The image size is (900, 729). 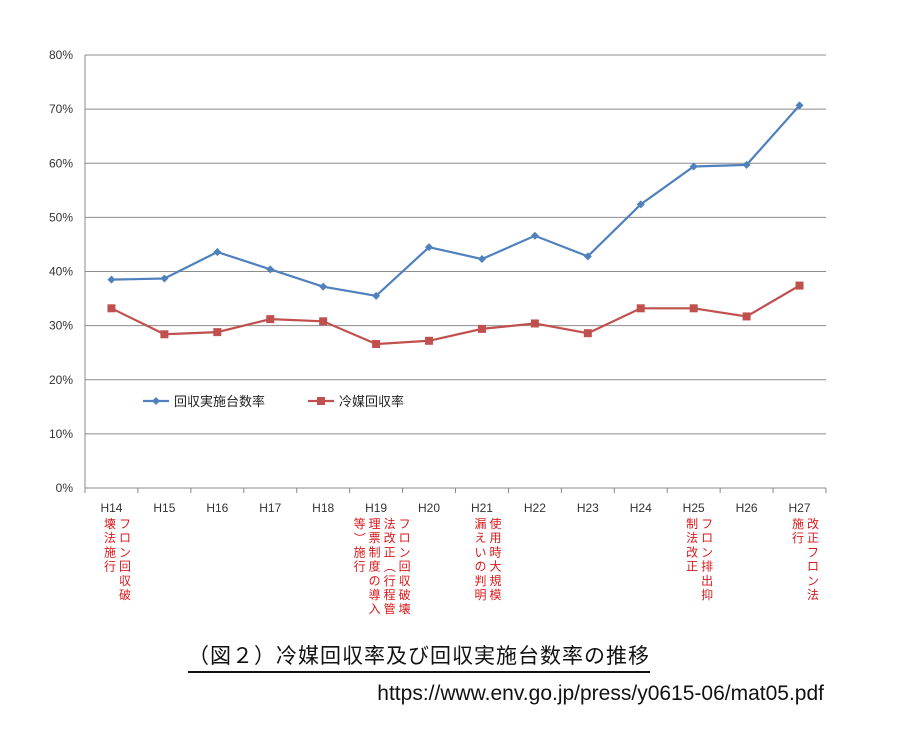 What do you see at coordinates (455, 315) in the screenshot?
I see `series-line` at bounding box center [455, 315].